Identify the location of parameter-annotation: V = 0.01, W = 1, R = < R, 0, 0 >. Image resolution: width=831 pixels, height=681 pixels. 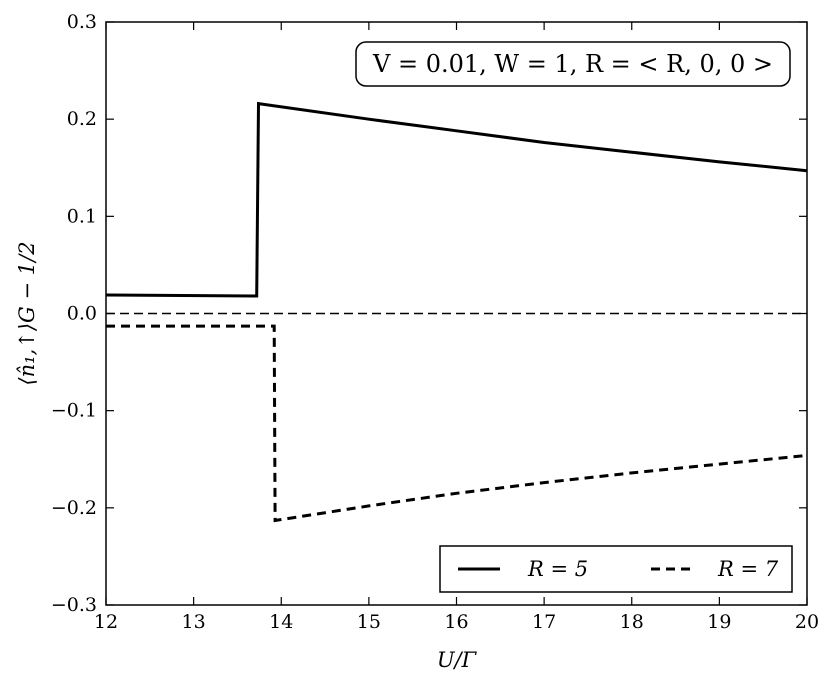
(573, 64).